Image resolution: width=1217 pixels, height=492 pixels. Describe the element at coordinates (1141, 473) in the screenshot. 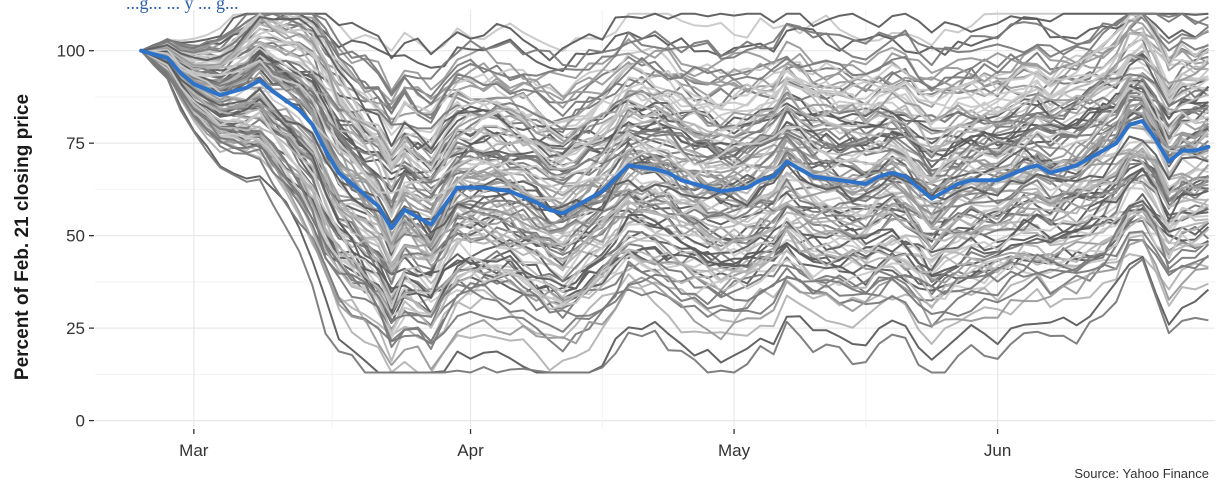

I see `source-caption: Source: Yahoo Finance` at that location.